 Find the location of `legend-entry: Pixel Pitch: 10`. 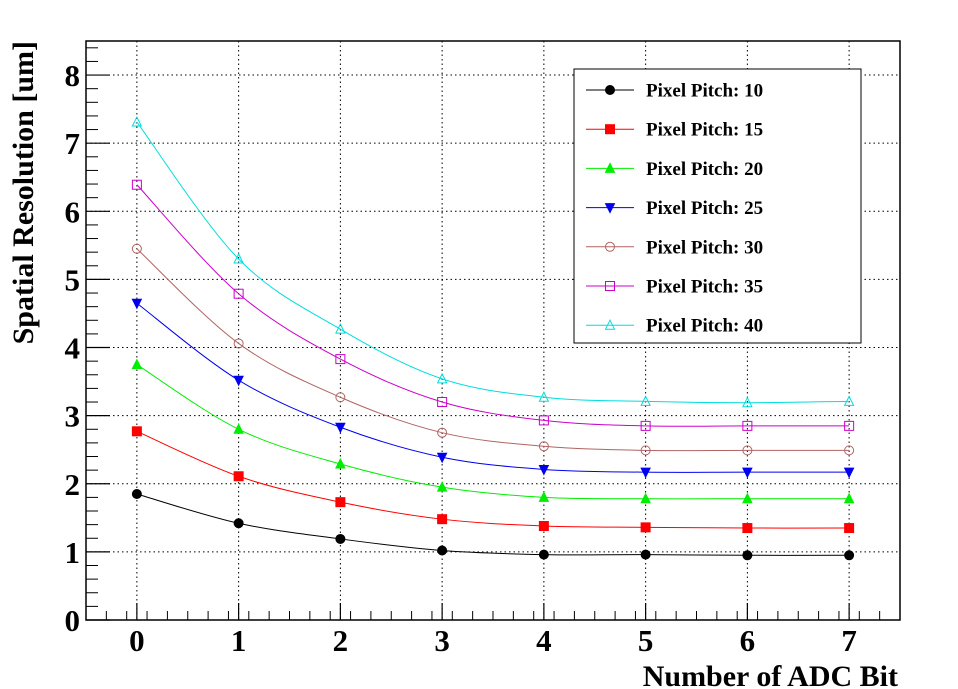

legend-entry: Pixel Pitch: 10 is located at coordinates (674, 91).